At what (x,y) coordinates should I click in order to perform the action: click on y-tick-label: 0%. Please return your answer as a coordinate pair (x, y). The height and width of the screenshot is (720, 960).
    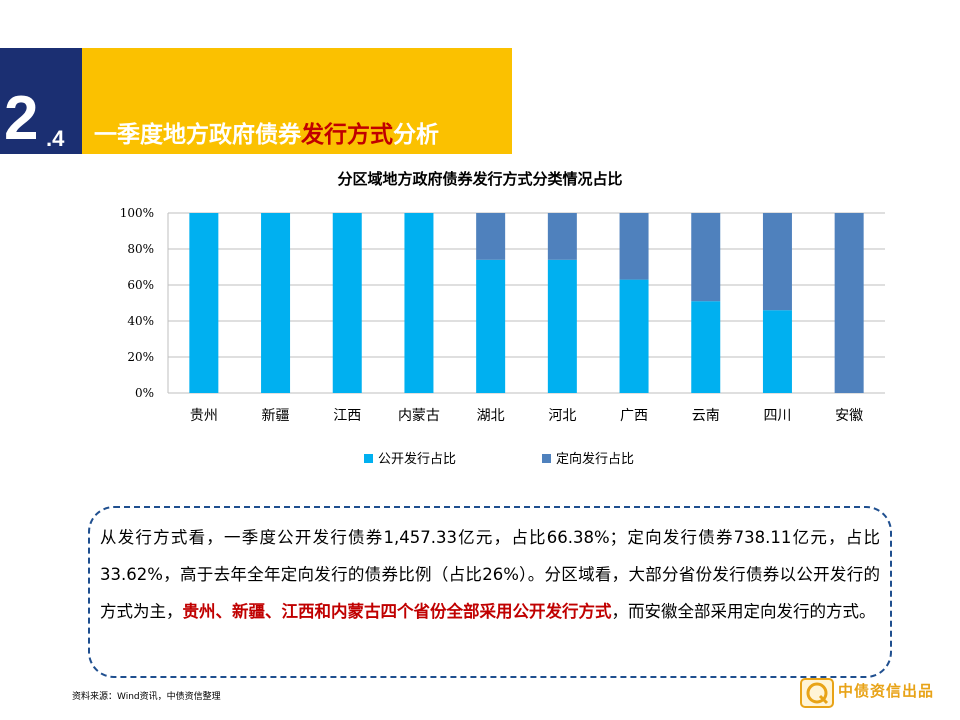
    Looking at the image, I should click on (144, 393).